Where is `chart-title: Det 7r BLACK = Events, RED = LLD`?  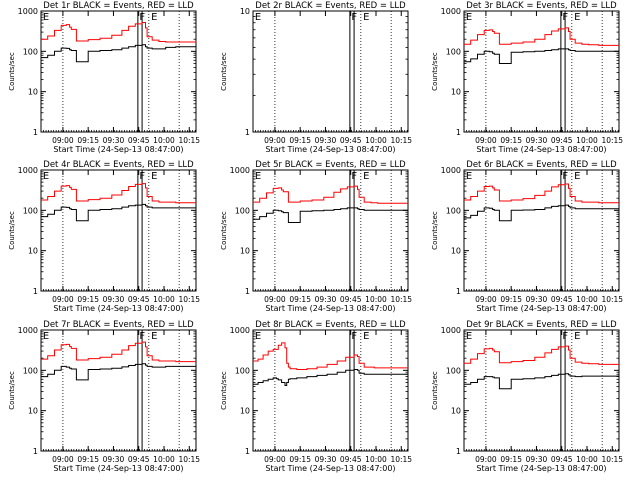
chart-title: Det 7r BLACK = Events, RED = LLD is located at coordinates (118, 325).